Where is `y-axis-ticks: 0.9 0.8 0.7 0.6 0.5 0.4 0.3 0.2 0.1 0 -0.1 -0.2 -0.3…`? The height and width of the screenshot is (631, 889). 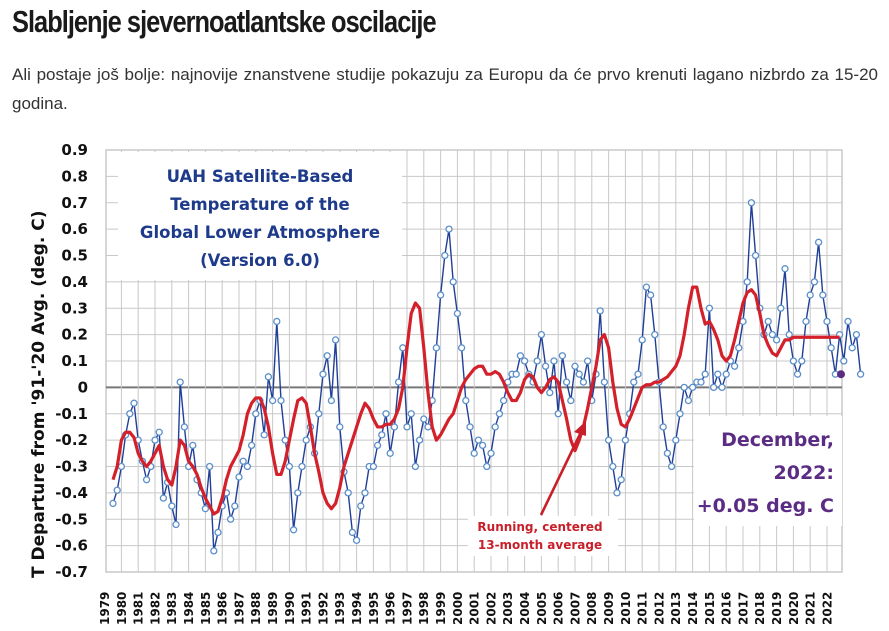 y-axis-ticks: 0.9 0.8 0.7 0.6 0.5 0.4 0.3 0.2 0.1 0 -0.1 -0.2 -0.3… is located at coordinates (71, 361).